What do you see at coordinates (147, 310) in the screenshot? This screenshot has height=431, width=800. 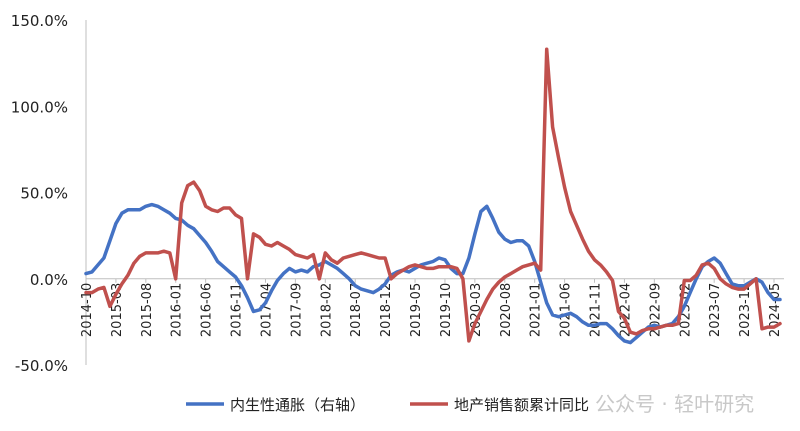 I see `x-tick-label: 2015-08` at bounding box center [147, 310].